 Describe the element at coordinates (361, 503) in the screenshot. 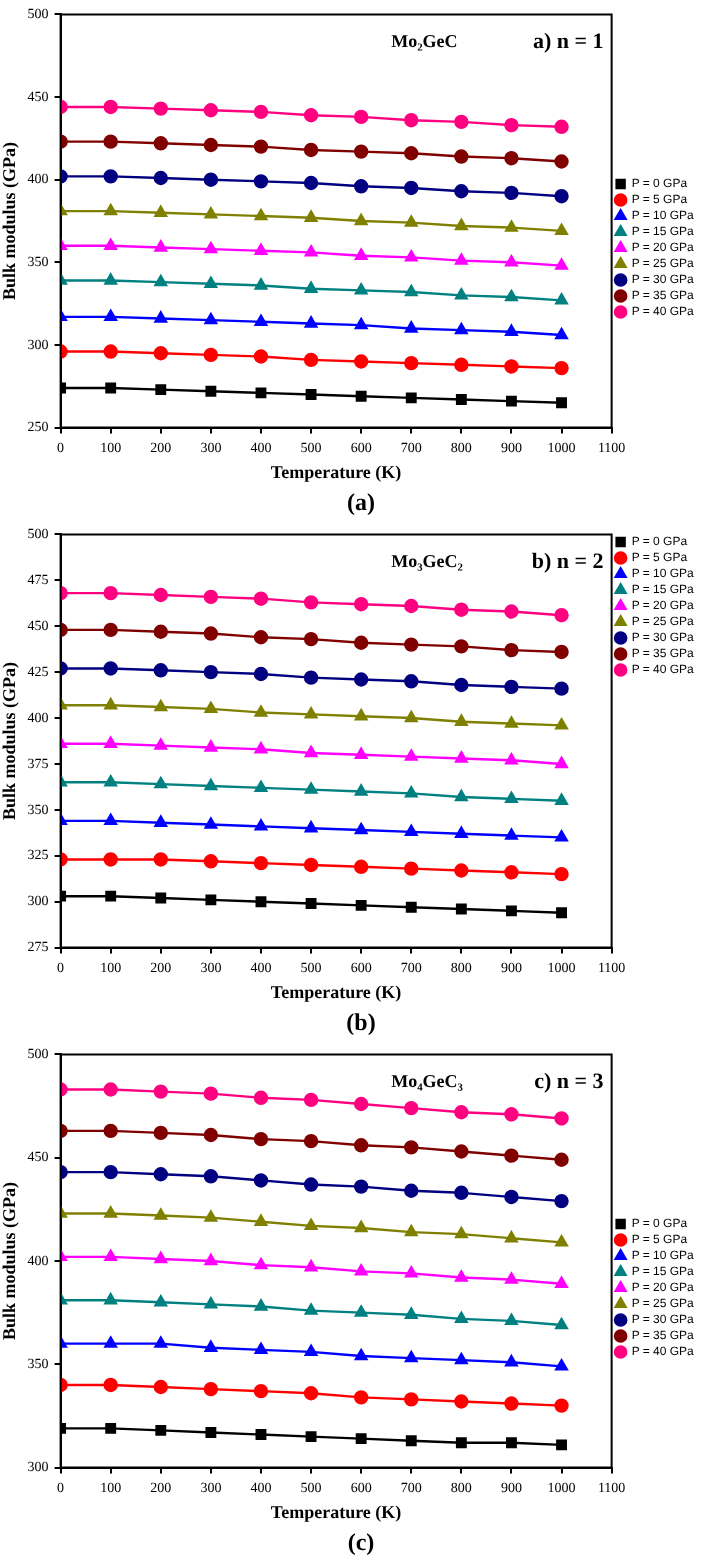

I see `text: (a)` at that location.